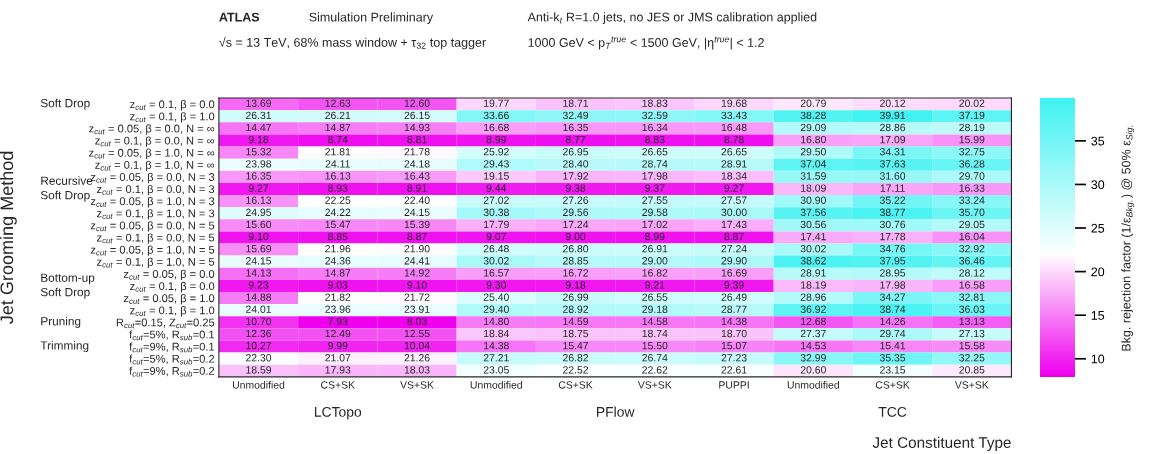 The image size is (1152, 454). What do you see at coordinates (259, 321) in the screenshot?
I see `data-label: 10.70` at bounding box center [259, 321].